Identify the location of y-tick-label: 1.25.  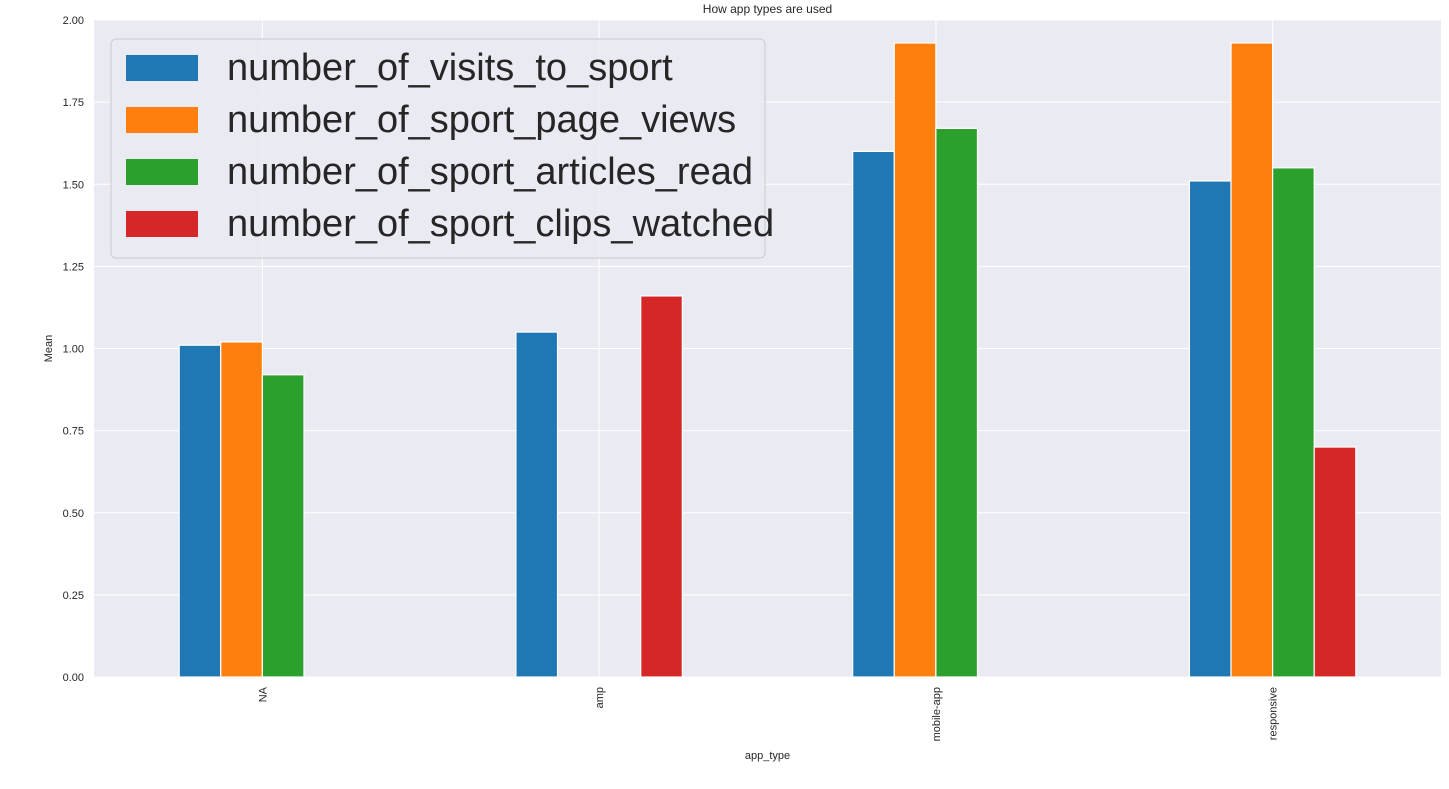
(73, 267).